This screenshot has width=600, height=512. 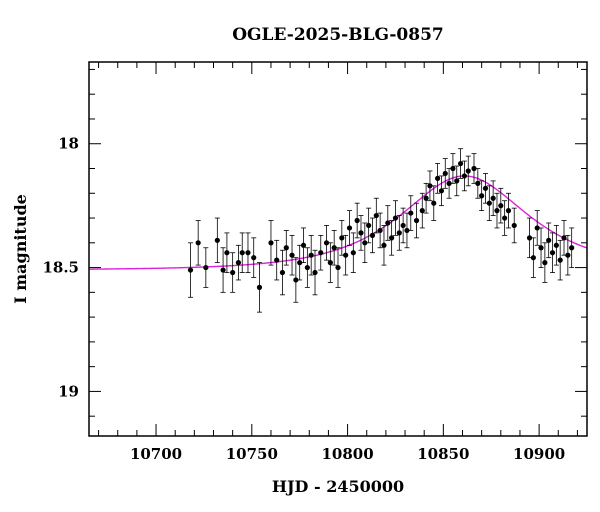 What do you see at coordinates (68, 391) in the screenshot?
I see `y-tick-label: 19` at bounding box center [68, 391].